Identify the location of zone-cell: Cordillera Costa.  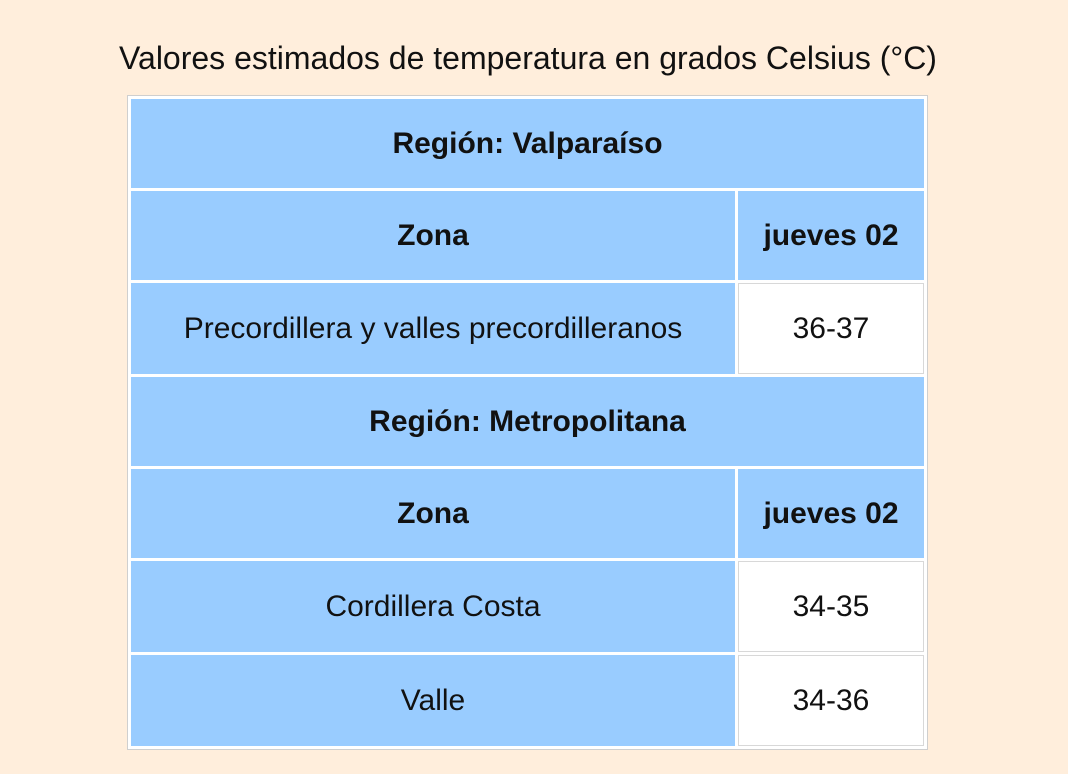
(433, 606).